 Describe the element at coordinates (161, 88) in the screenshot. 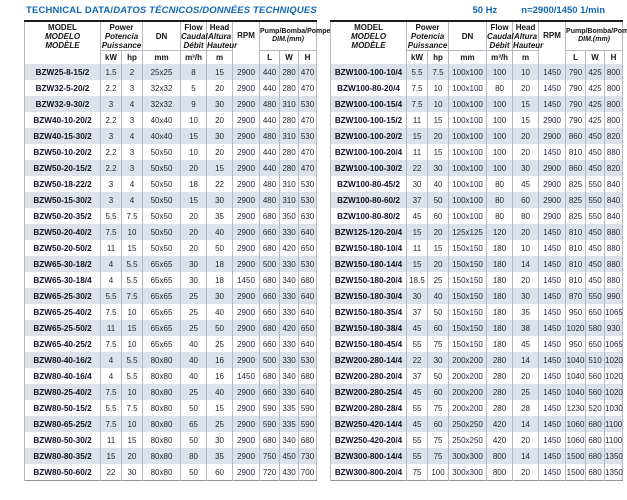

I see `value-cell: 32x32` at that location.